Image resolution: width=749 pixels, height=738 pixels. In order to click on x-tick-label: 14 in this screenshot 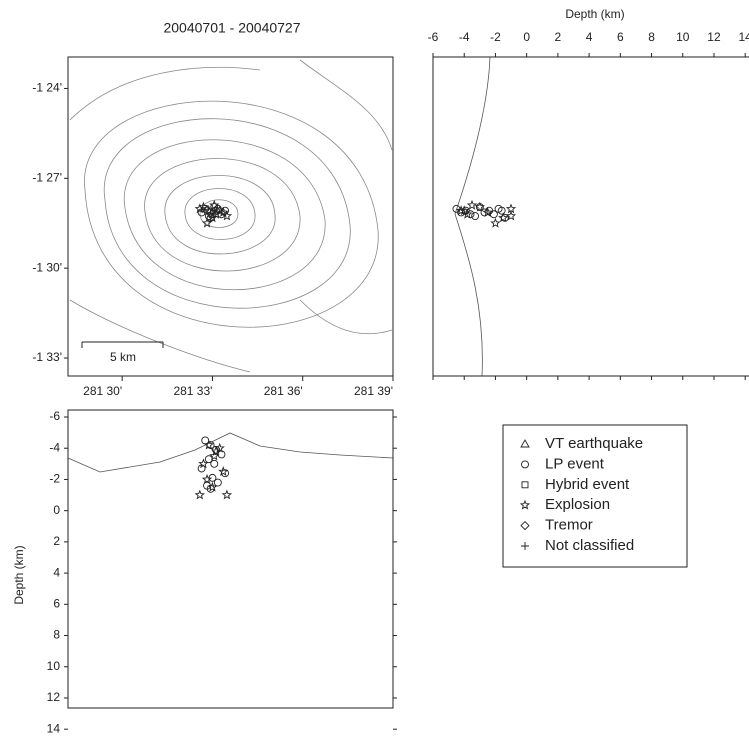, I will do `click(744, 37)`.